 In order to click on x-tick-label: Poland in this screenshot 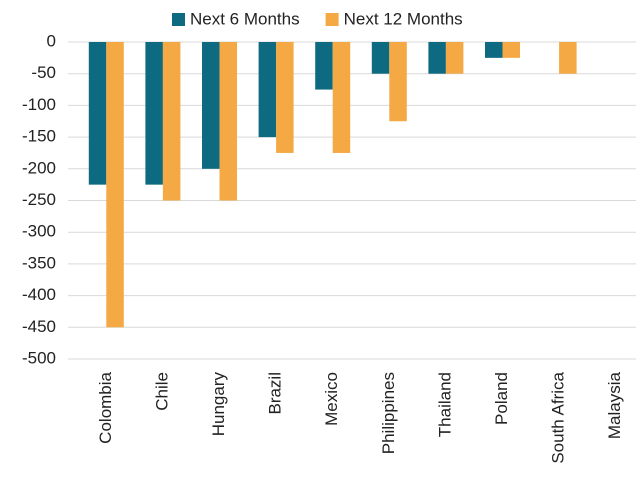, I will do `click(501, 398)`.